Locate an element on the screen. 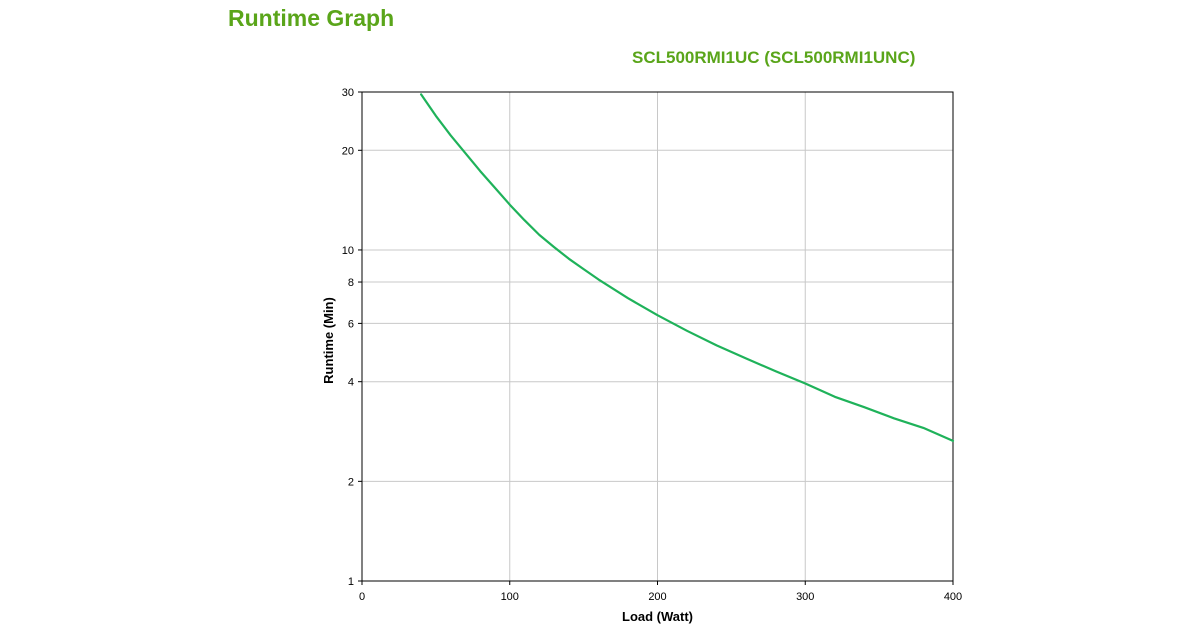 The width and height of the screenshot is (1200, 630). x-tick-label: 200 is located at coordinates (657, 597).